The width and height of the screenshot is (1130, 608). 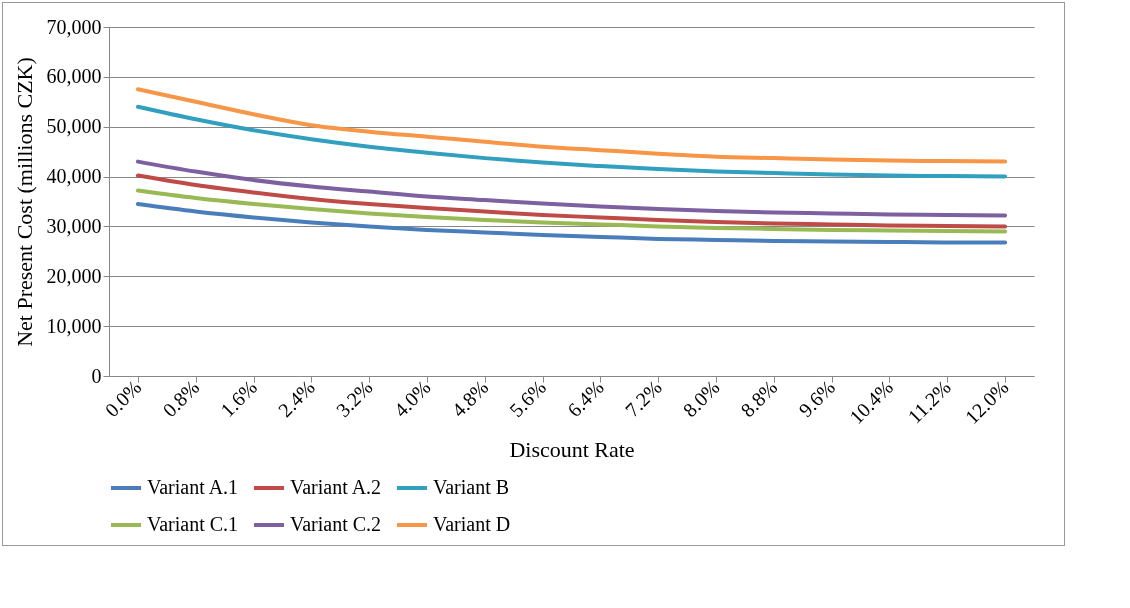 I want to click on legend-label: Variant C.2, so click(x=336, y=524).